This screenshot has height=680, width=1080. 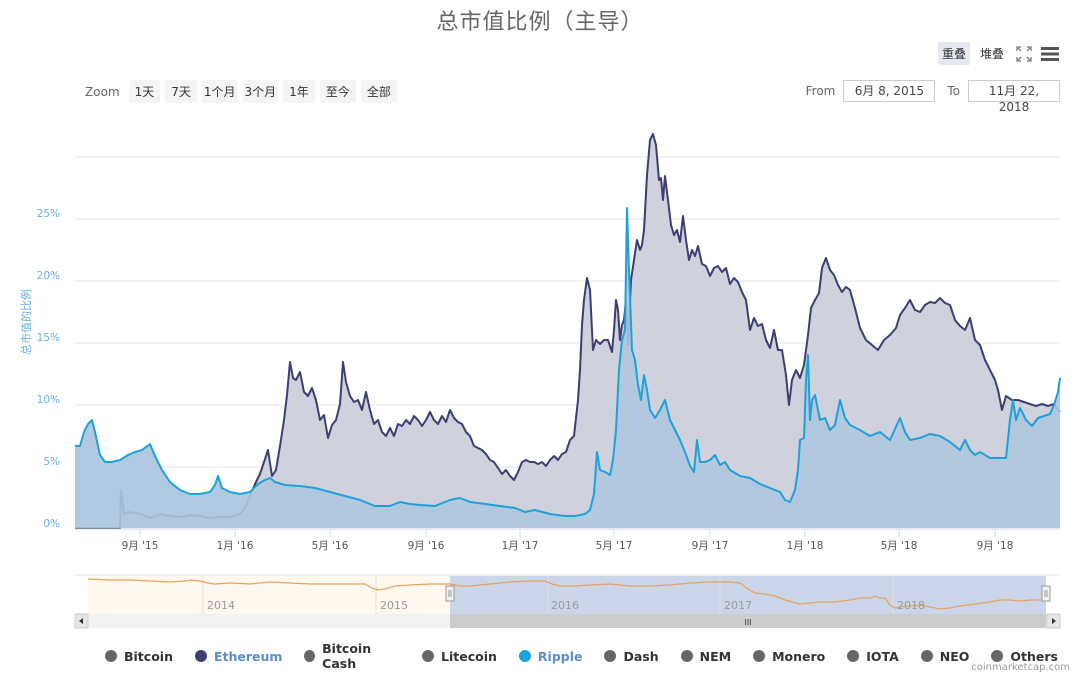 What do you see at coordinates (48, 276) in the screenshot?
I see `svg-text: 20%` at bounding box center [48, 276].